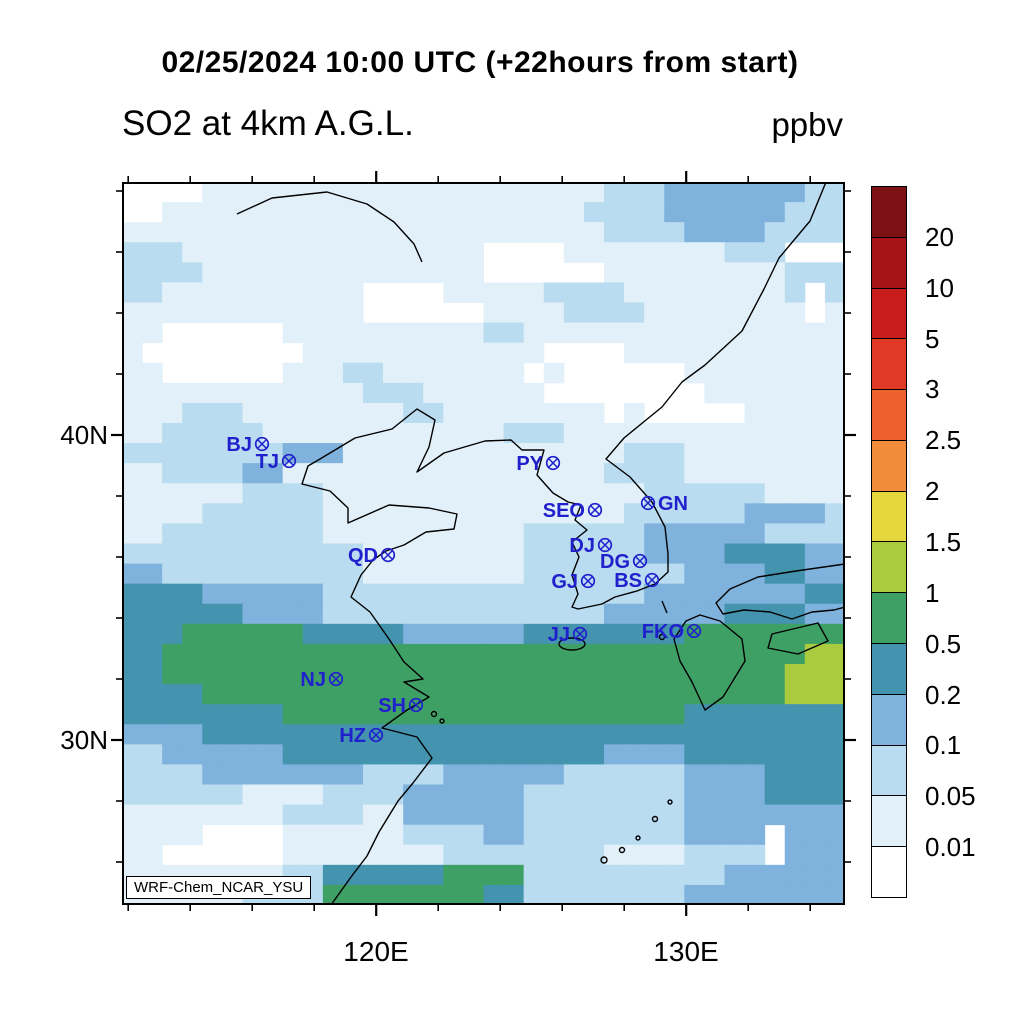 This screenshot has height=1024, width=1024. Describe the element at coordinates (798, 638) in the screenshot. I see `coastline-path` at that location.